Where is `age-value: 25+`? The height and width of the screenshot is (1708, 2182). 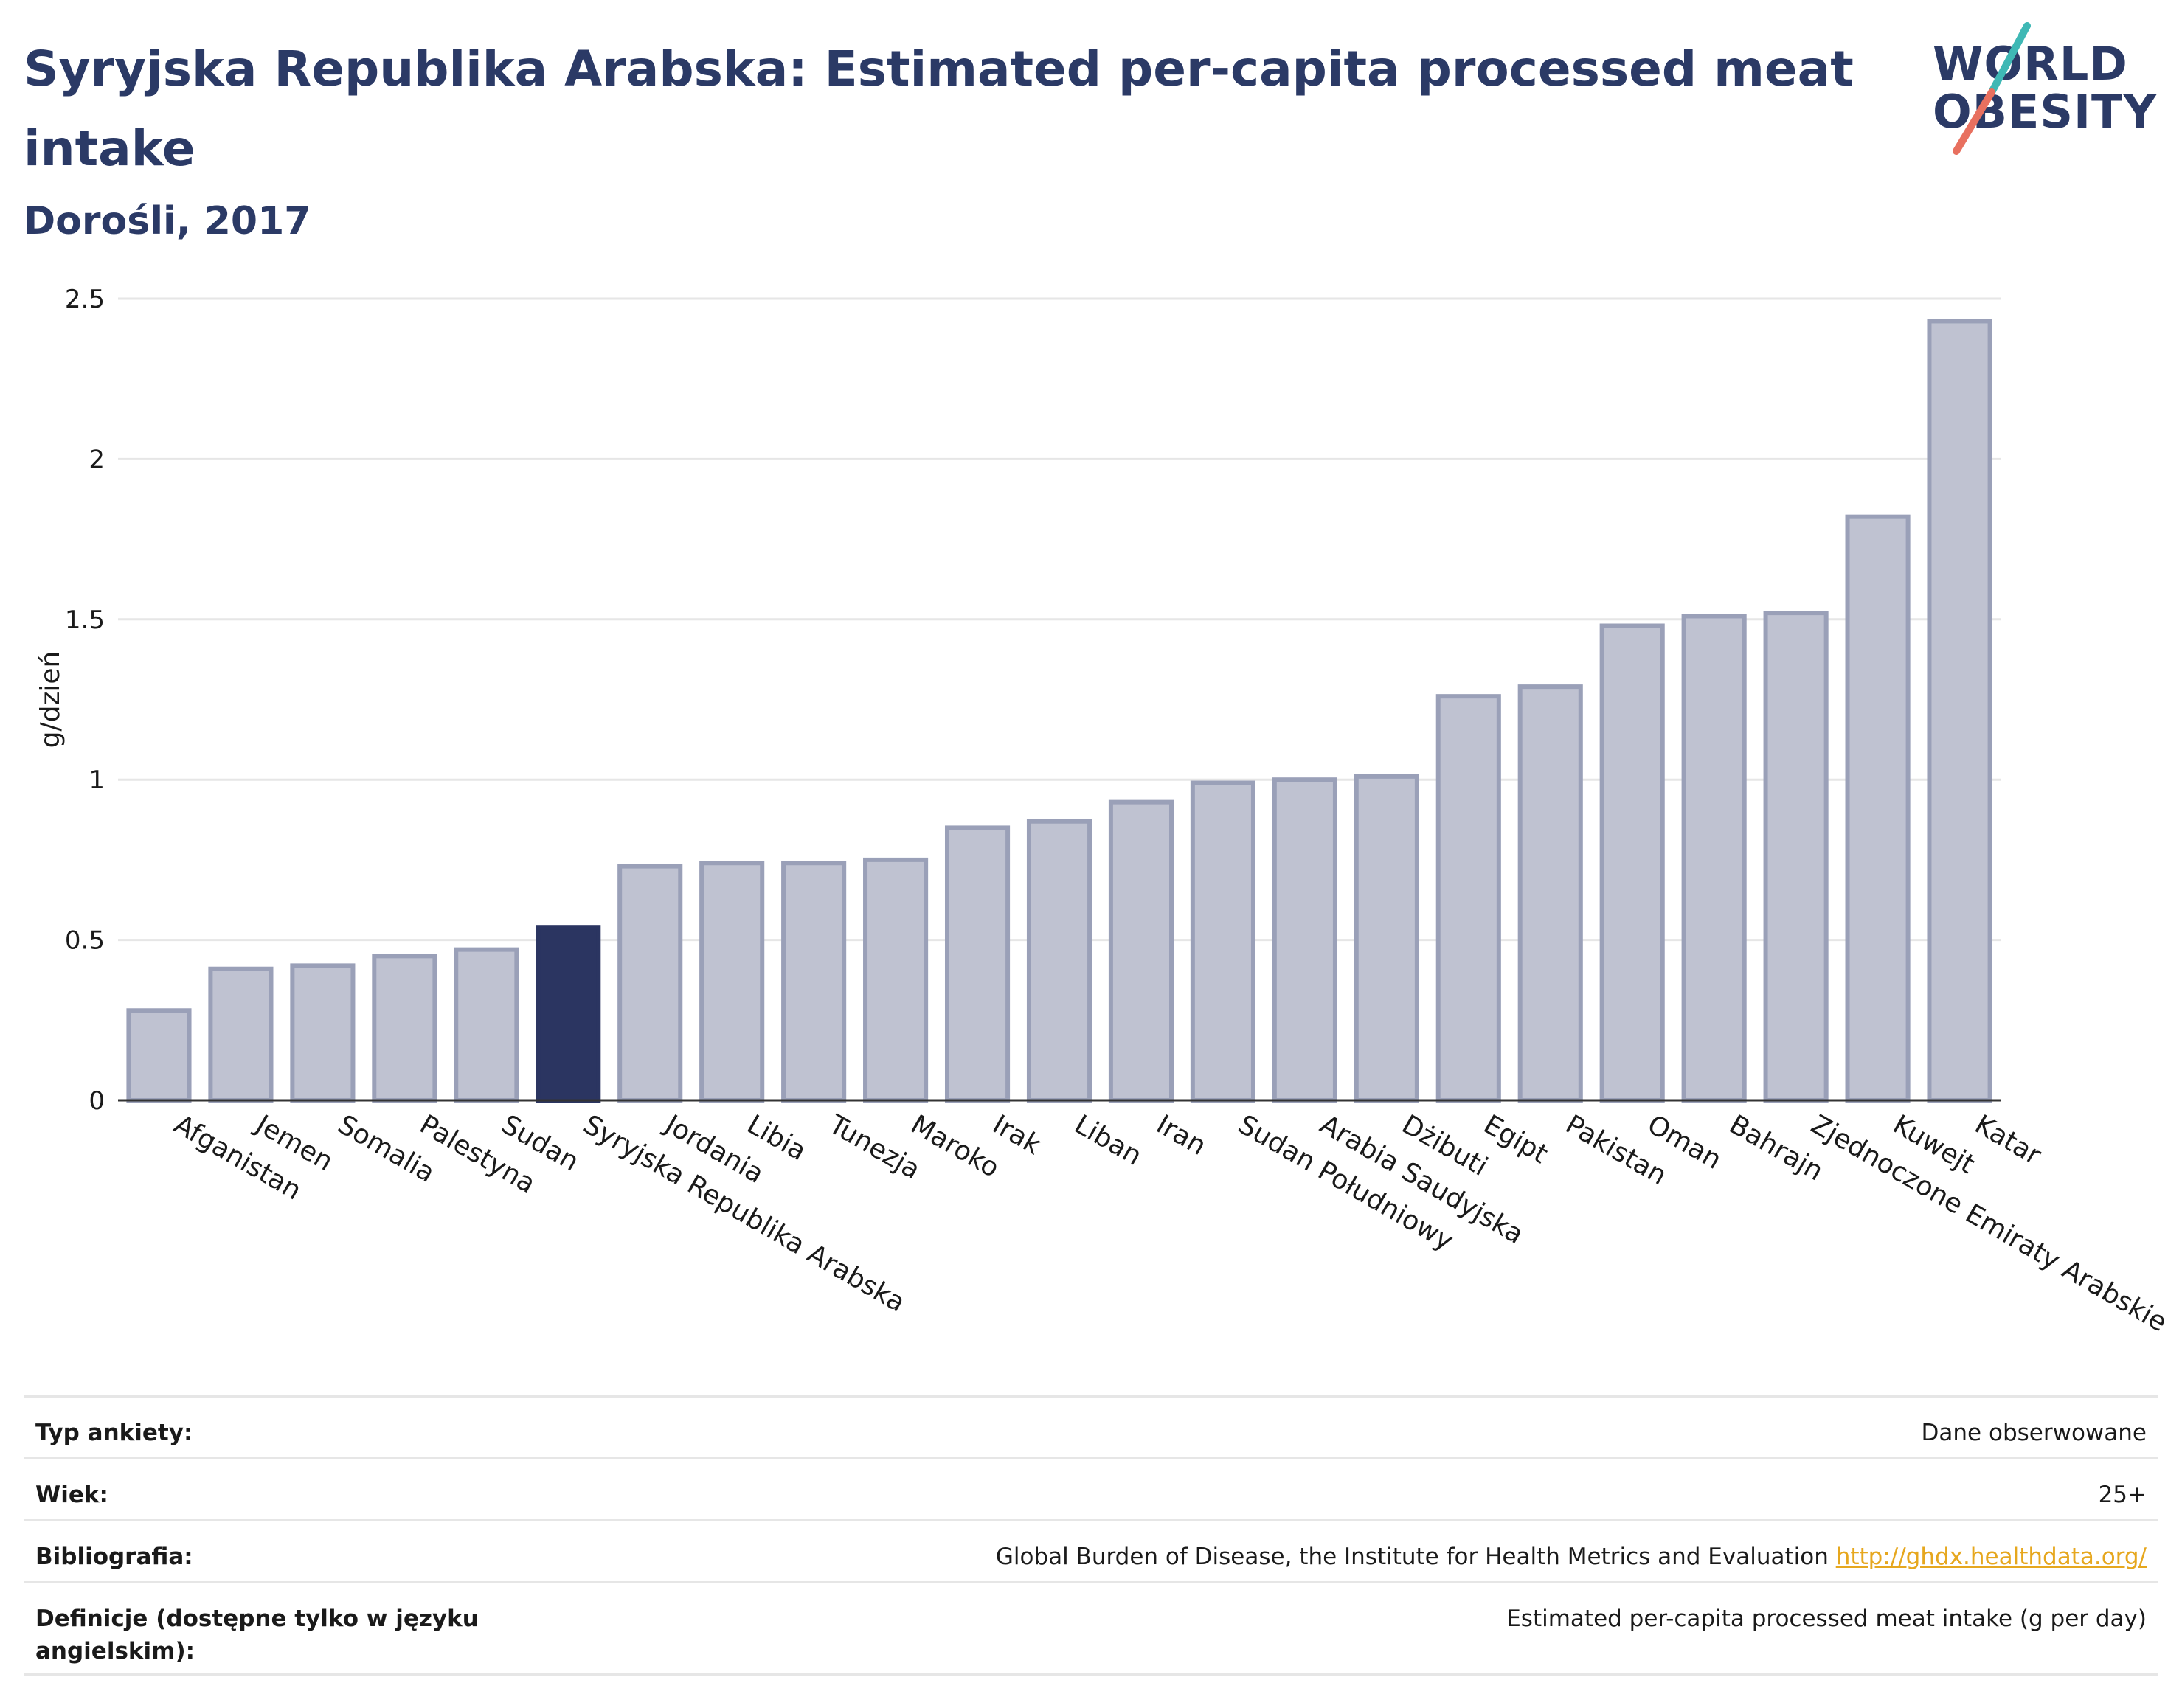
age-value: 25+ is located at coordinates (2122, 1495).